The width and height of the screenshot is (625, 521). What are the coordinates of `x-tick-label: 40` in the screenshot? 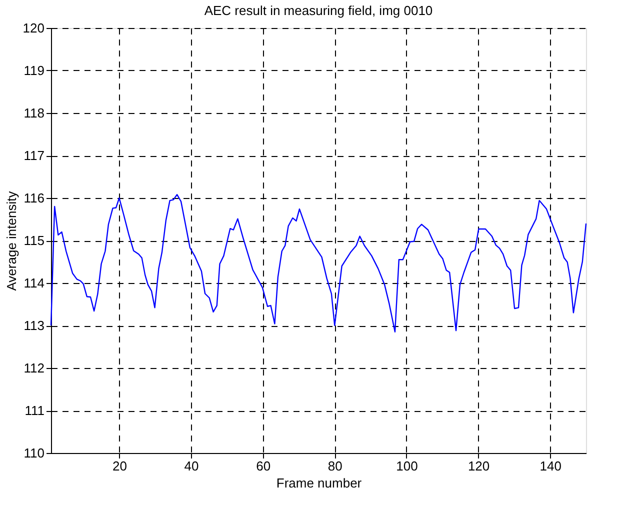 It's located at (191, 466).